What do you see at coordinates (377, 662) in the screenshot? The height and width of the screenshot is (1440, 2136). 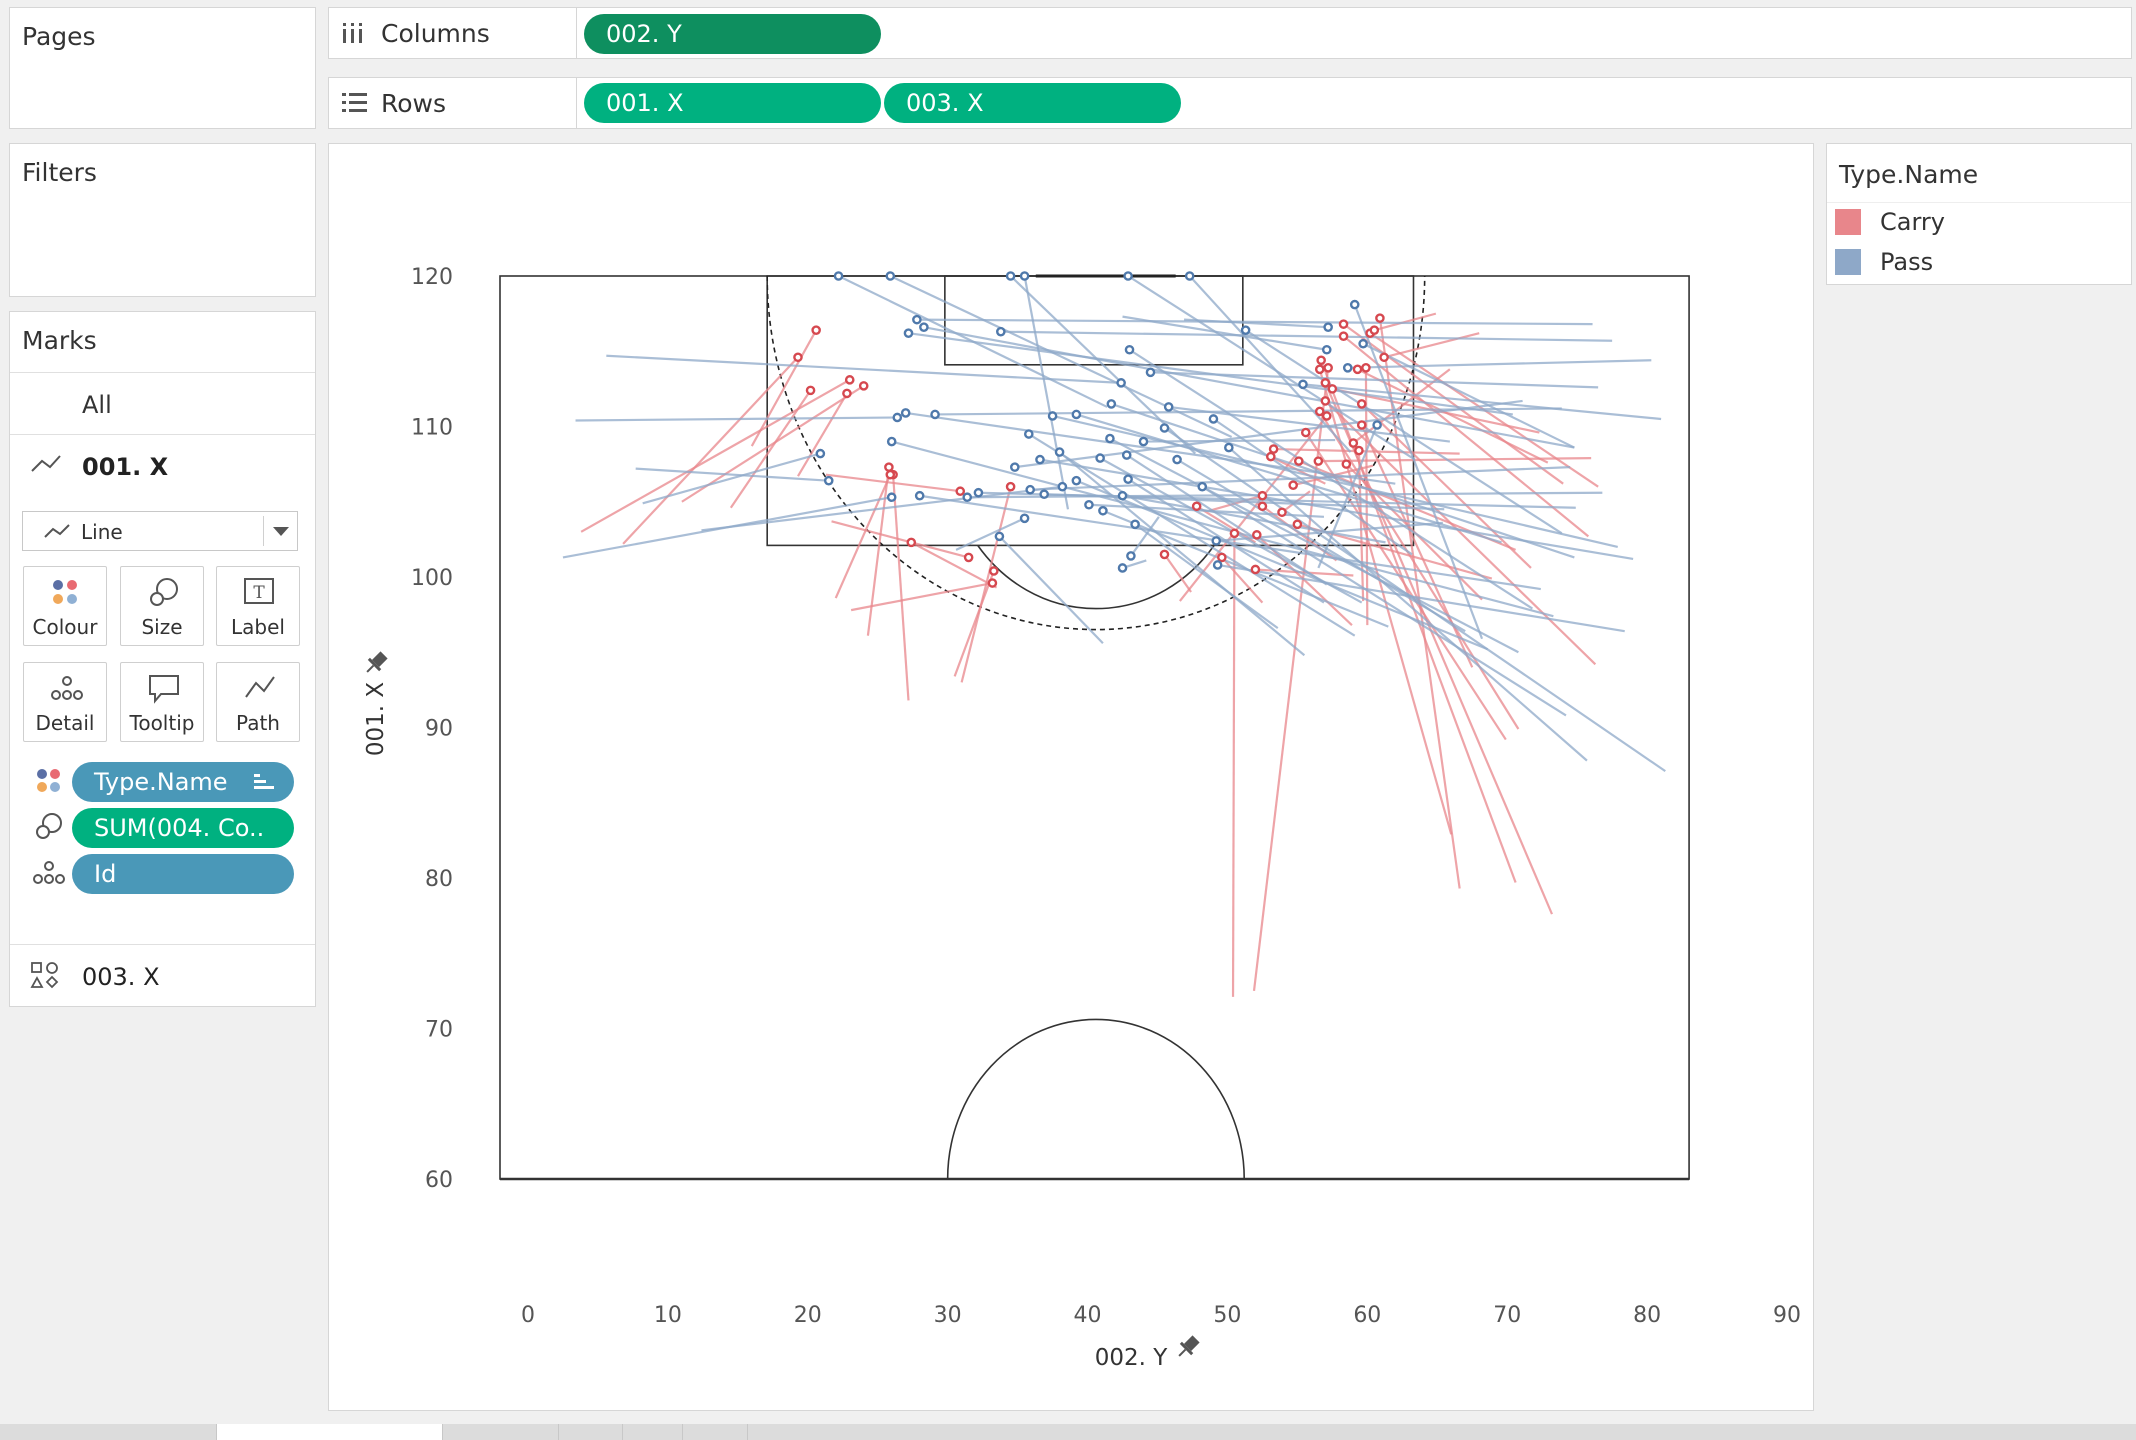 I see `y-axis-pin-icon` at bounding box center [377, 662].